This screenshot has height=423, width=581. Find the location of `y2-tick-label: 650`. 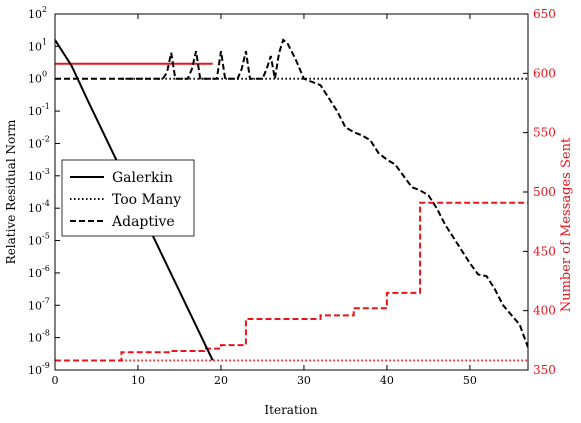

y2-tick-label: 650 is located at coordinates (544, 14).